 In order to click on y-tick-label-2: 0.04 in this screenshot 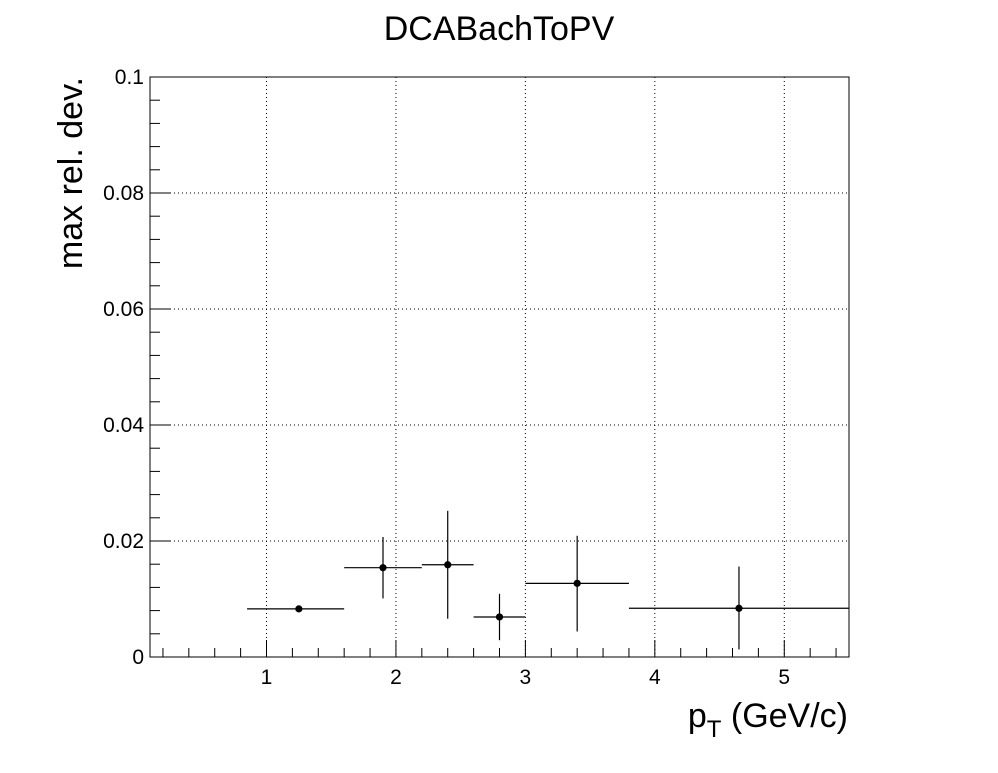, I will do `click(123, 425)`.